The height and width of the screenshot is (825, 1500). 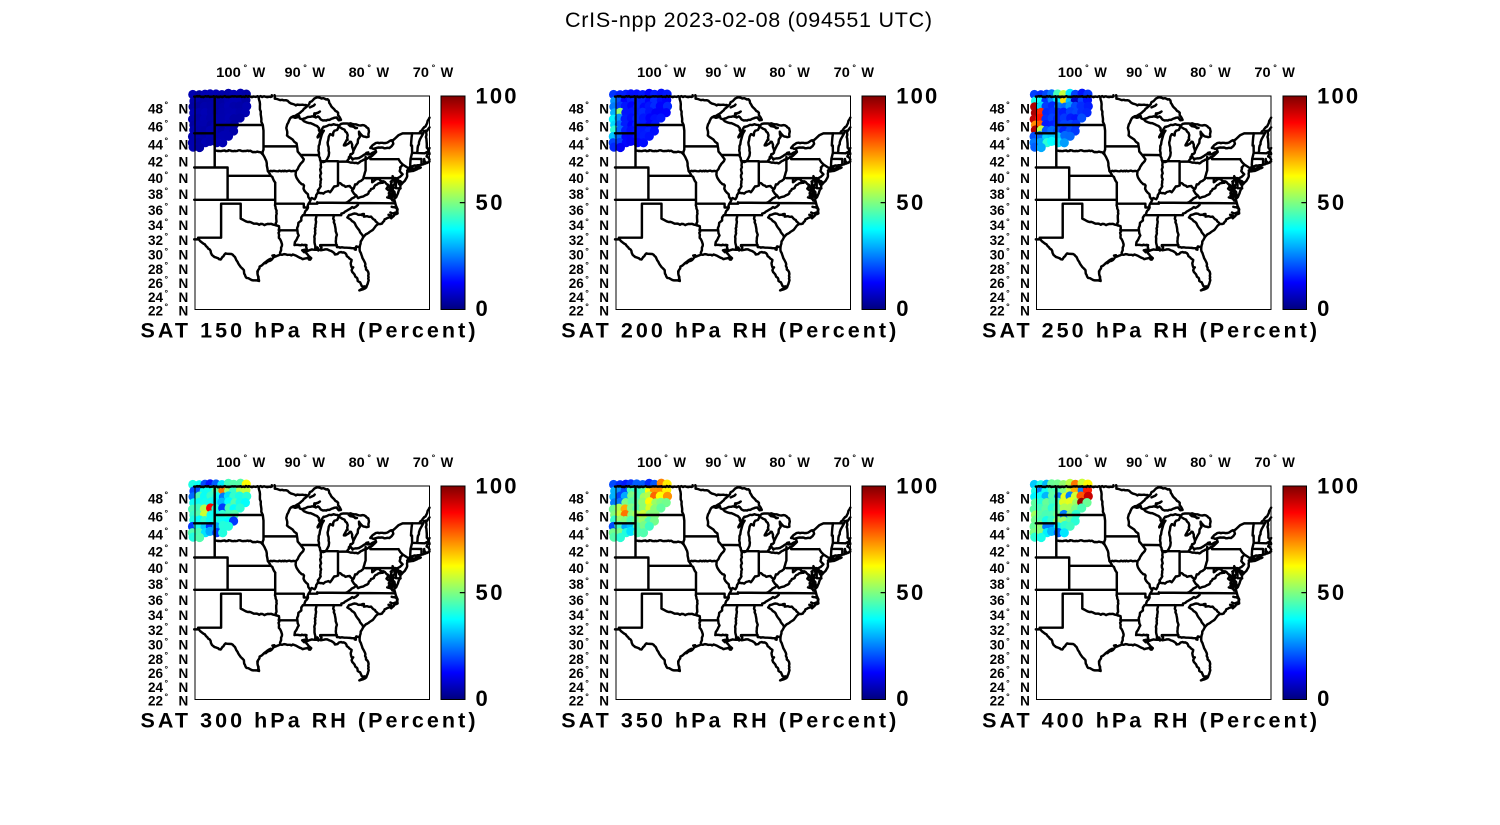 What do you see at coordinates (748, 20) in the screenshot?
I see `svg-text:CrIS-npp 2023-02-08 (094551 UT: CrIS-npp 2023-02-08 (094551 UTC)` at bounding box center [748, 20].